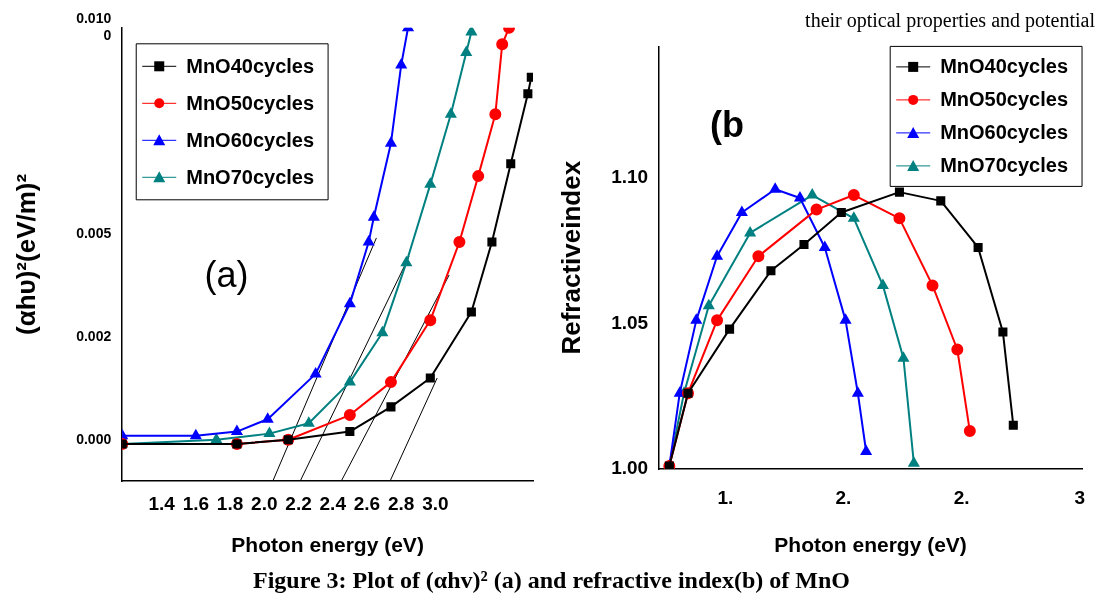 The width and height of the screenshot is (1103, 607). Describe the element at coordinates (725, 497) in the screenshot. I see `x-tick-label: 1.` at that location.